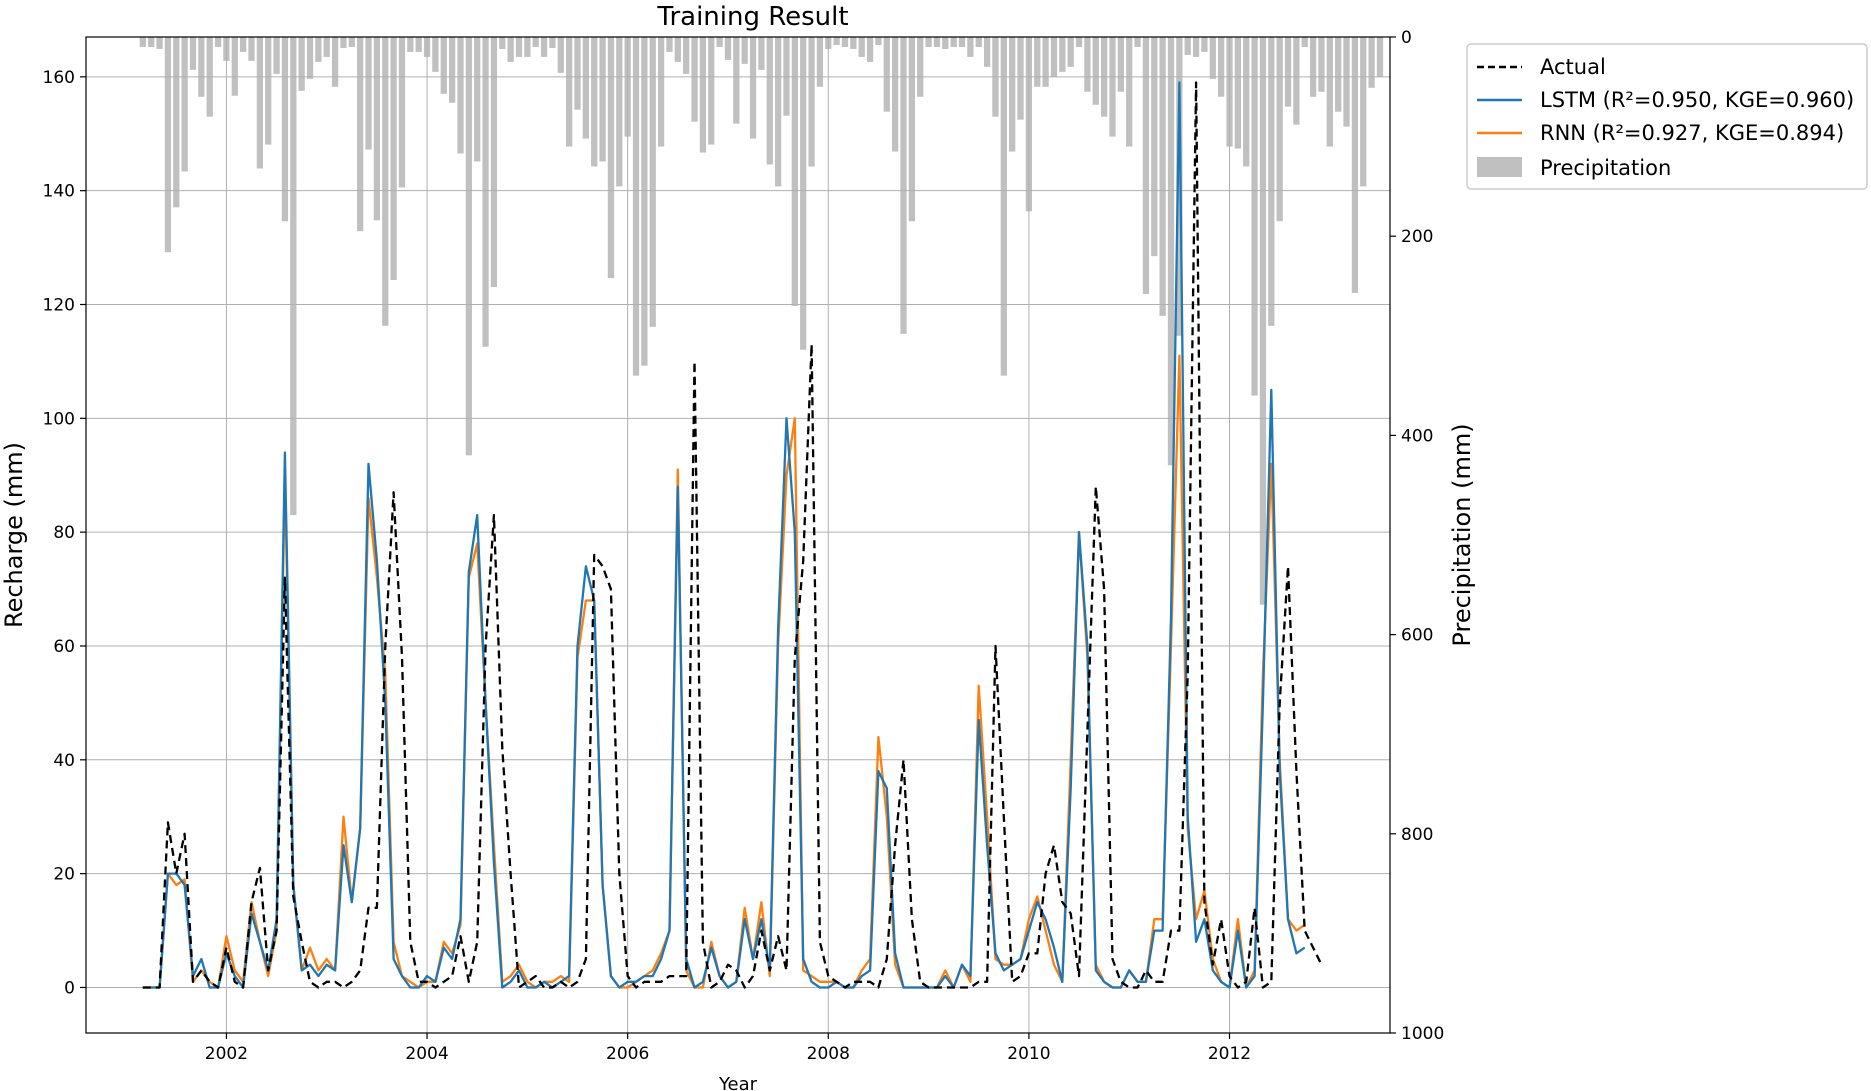 The image size is (1871, 1091). What do you see at coordinates (1462, 534) in the screenshot?
I see `y2-axis-label: Precipitation (mm)` at bounding box center [1462, 534].